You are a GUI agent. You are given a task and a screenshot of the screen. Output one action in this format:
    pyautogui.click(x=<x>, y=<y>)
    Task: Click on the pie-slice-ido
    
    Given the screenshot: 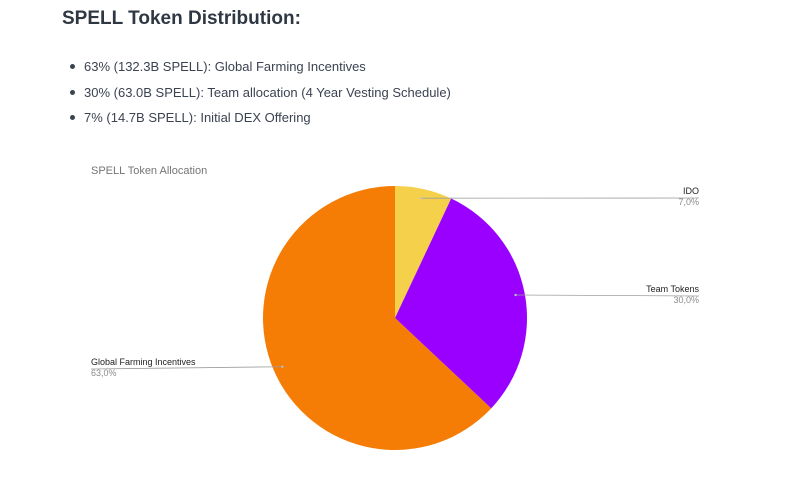 What is the action you would take?
    pyautogui.click(x=423, y=252)
    